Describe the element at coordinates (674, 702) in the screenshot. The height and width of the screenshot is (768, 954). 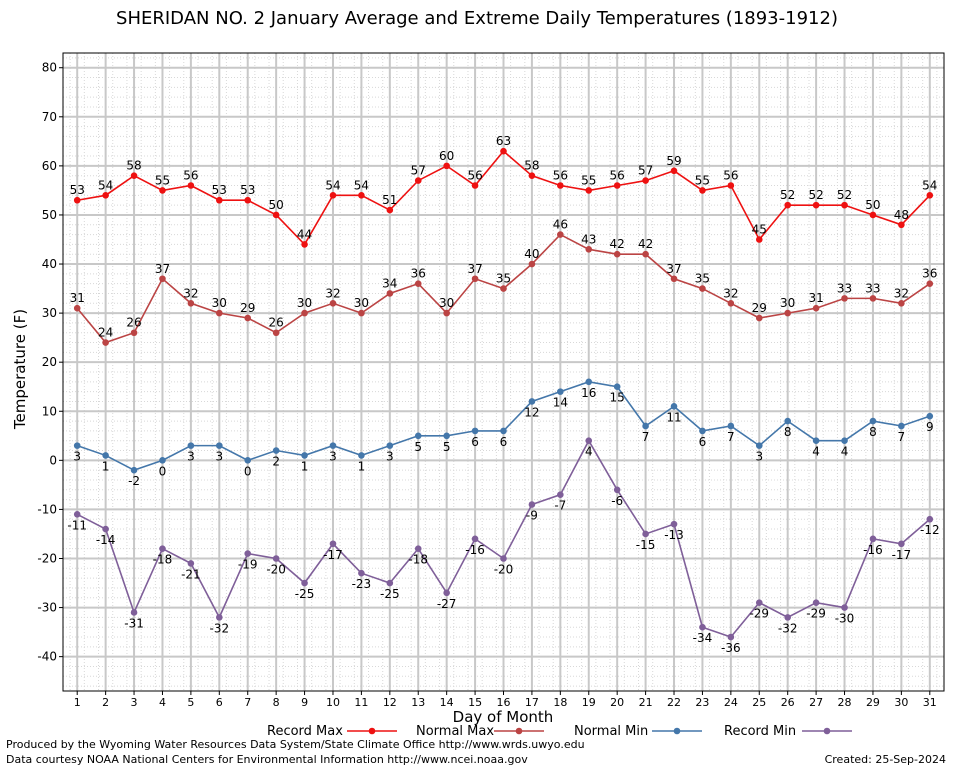
I see `x-tick-label: 22` at that location.